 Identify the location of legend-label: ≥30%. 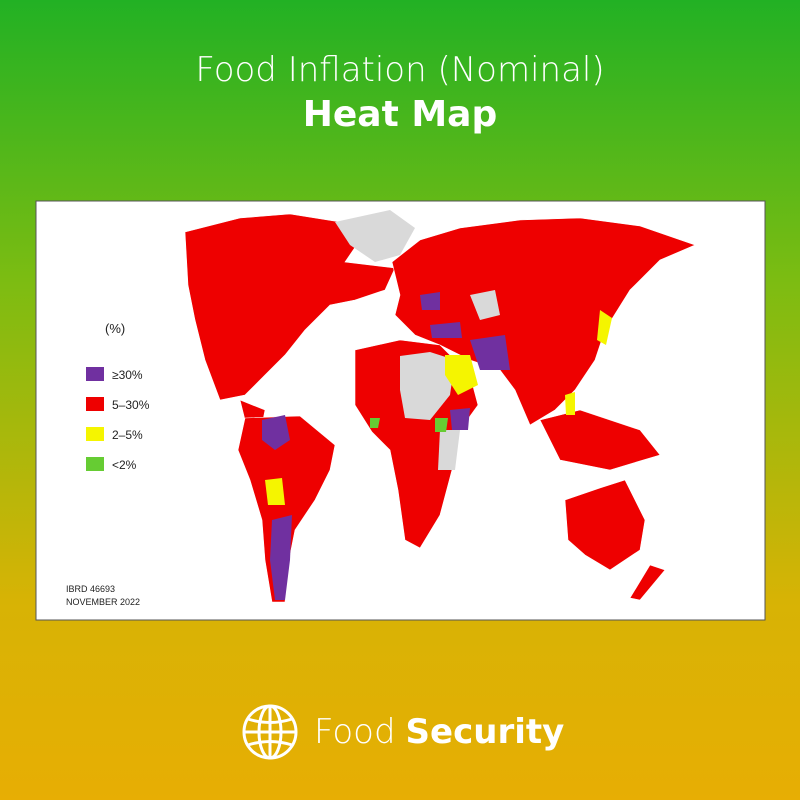
(127, 375).